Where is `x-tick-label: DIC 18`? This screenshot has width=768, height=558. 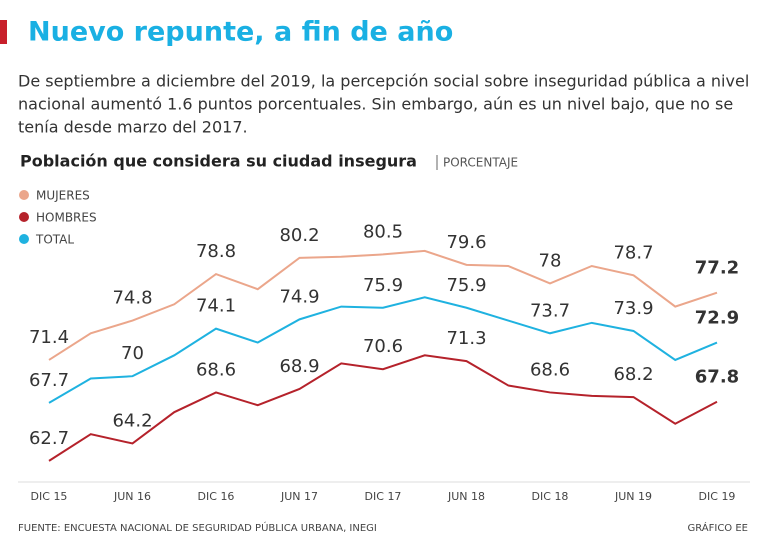
x-tick-label: DIC 18 is located at coordinates (550, 496).